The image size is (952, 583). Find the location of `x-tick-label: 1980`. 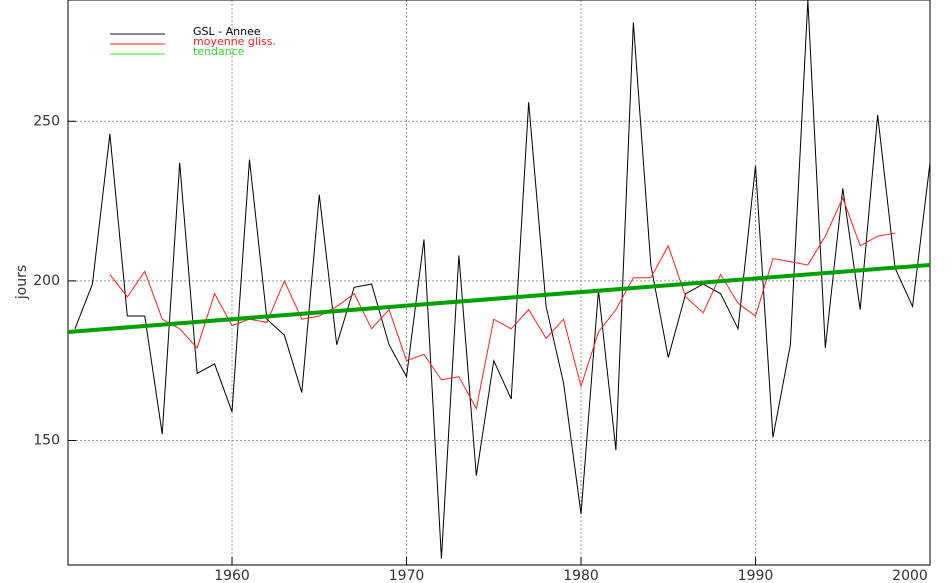

x-tick-label: 1980 is located at coordinates (581, 575).